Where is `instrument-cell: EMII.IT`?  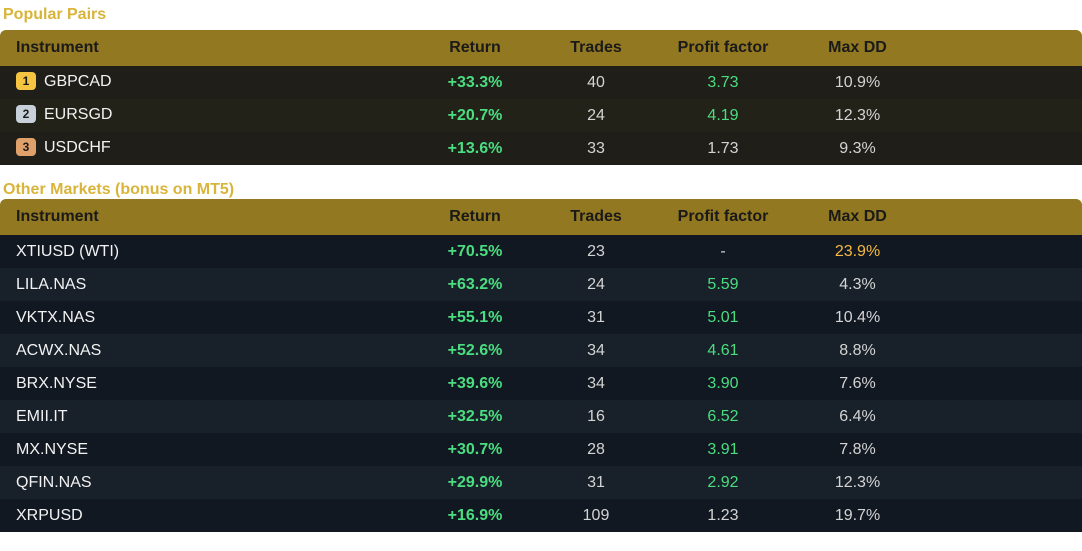
instrument-cell: EMII.IT is located at coordinates (197, 416).